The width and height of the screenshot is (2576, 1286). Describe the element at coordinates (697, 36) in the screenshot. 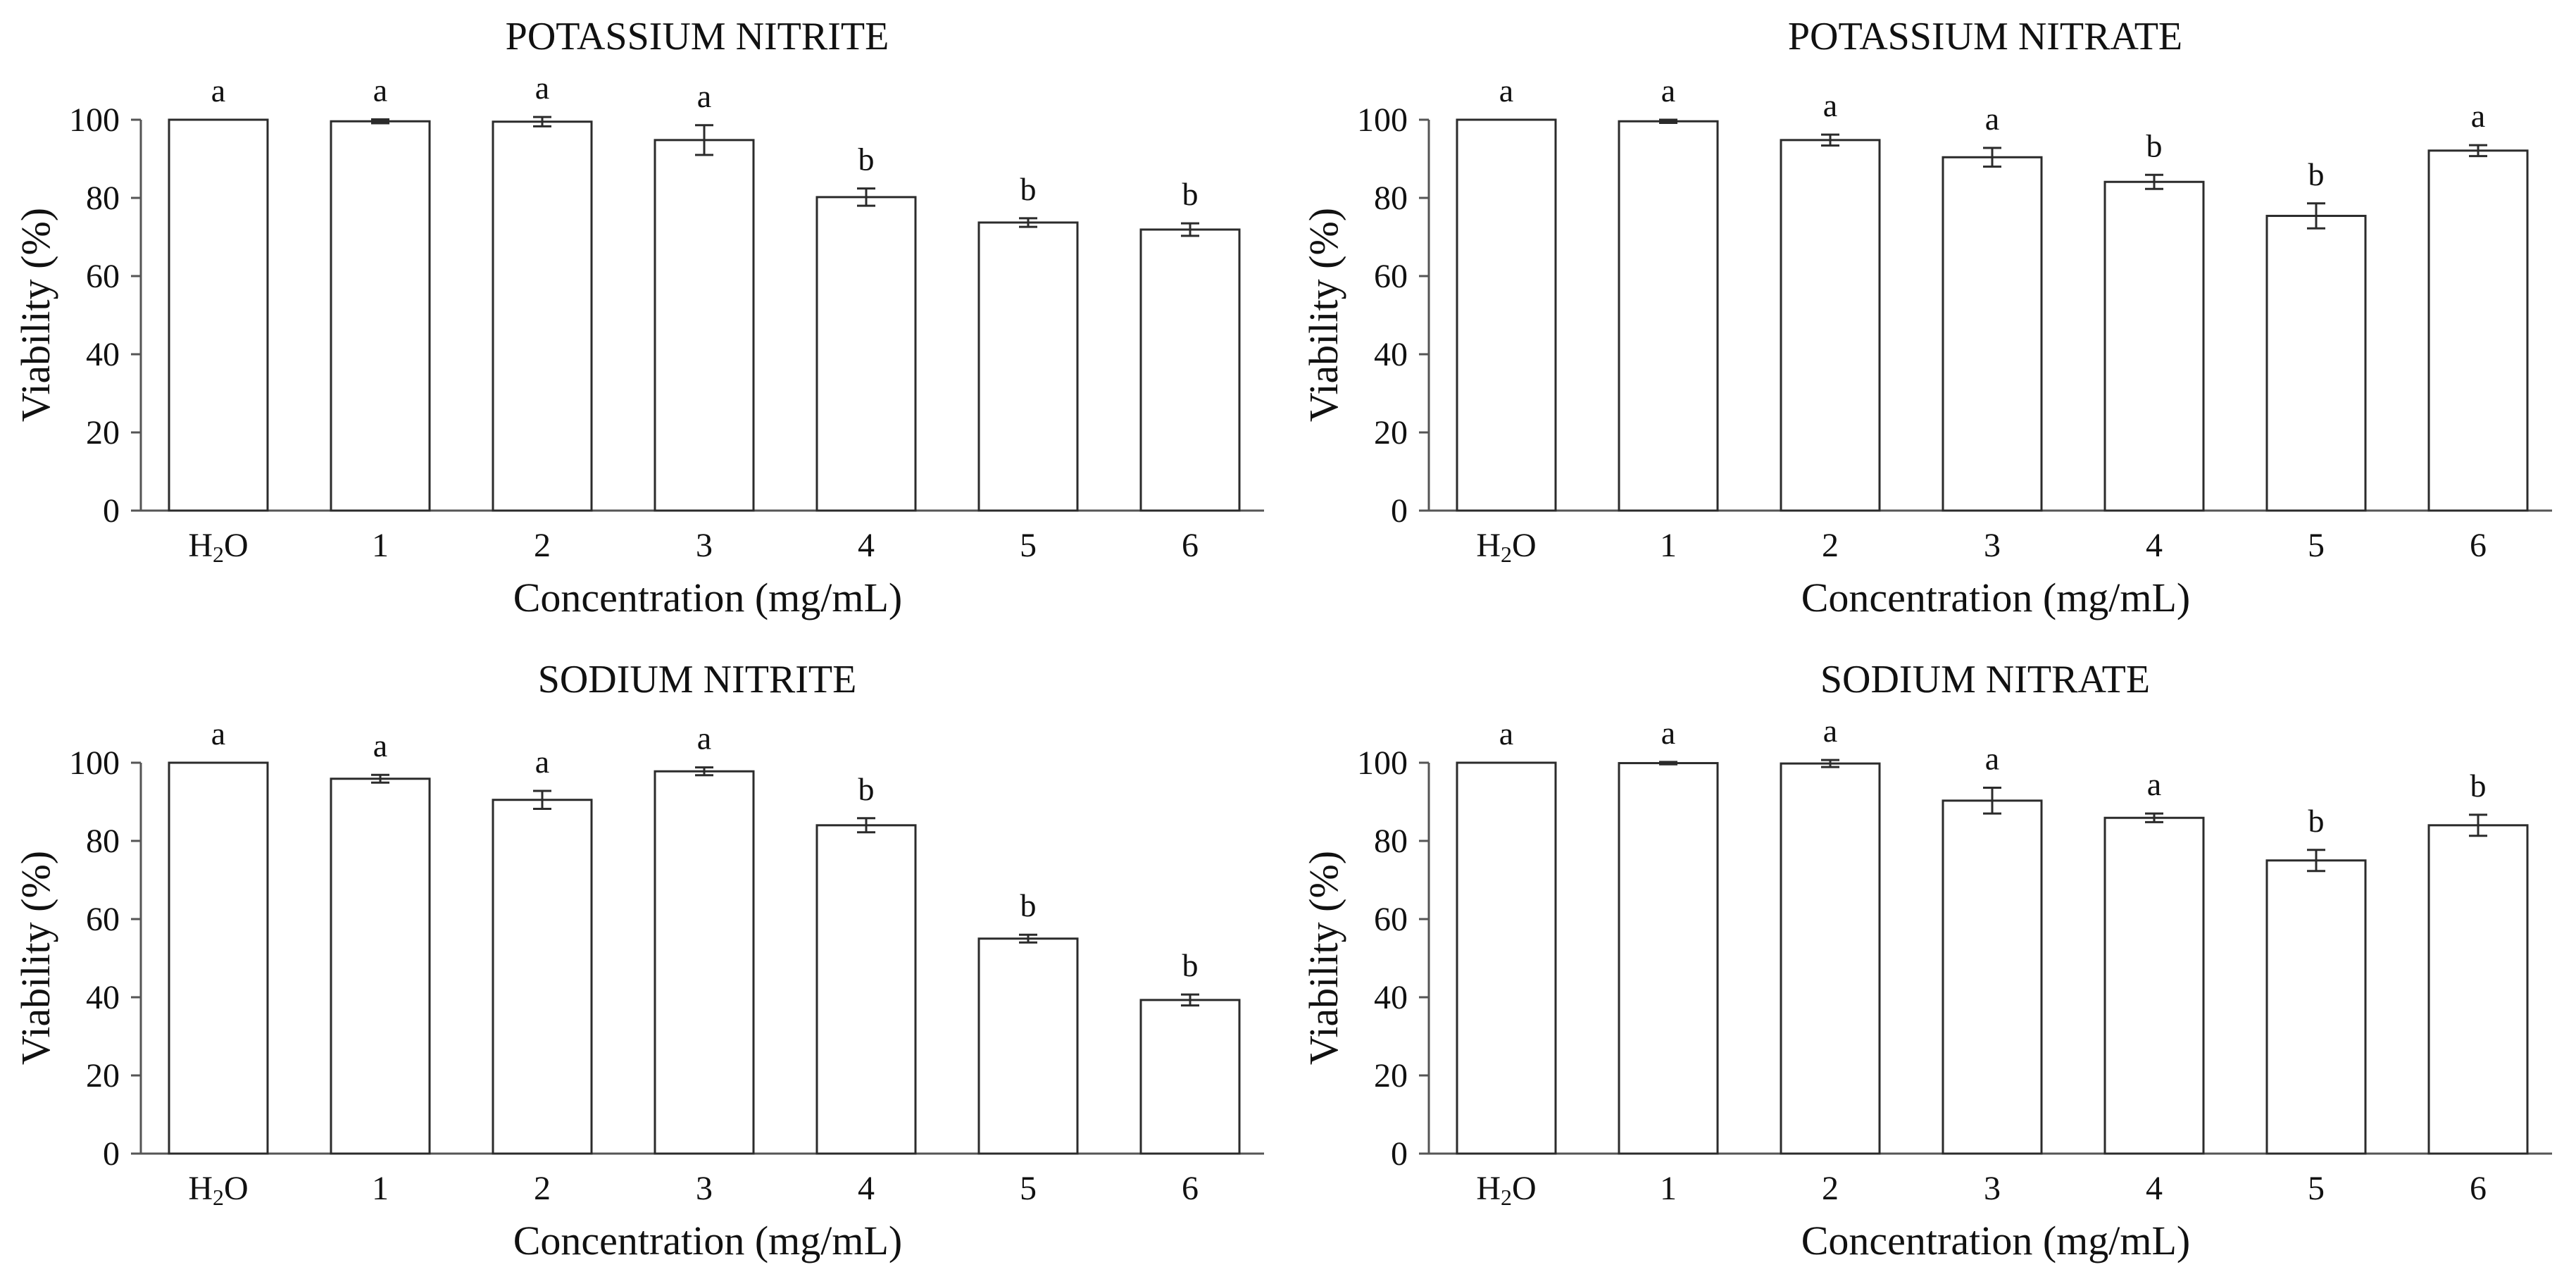

I see `chart-title: POTASSIUM NITRITE` at that location.